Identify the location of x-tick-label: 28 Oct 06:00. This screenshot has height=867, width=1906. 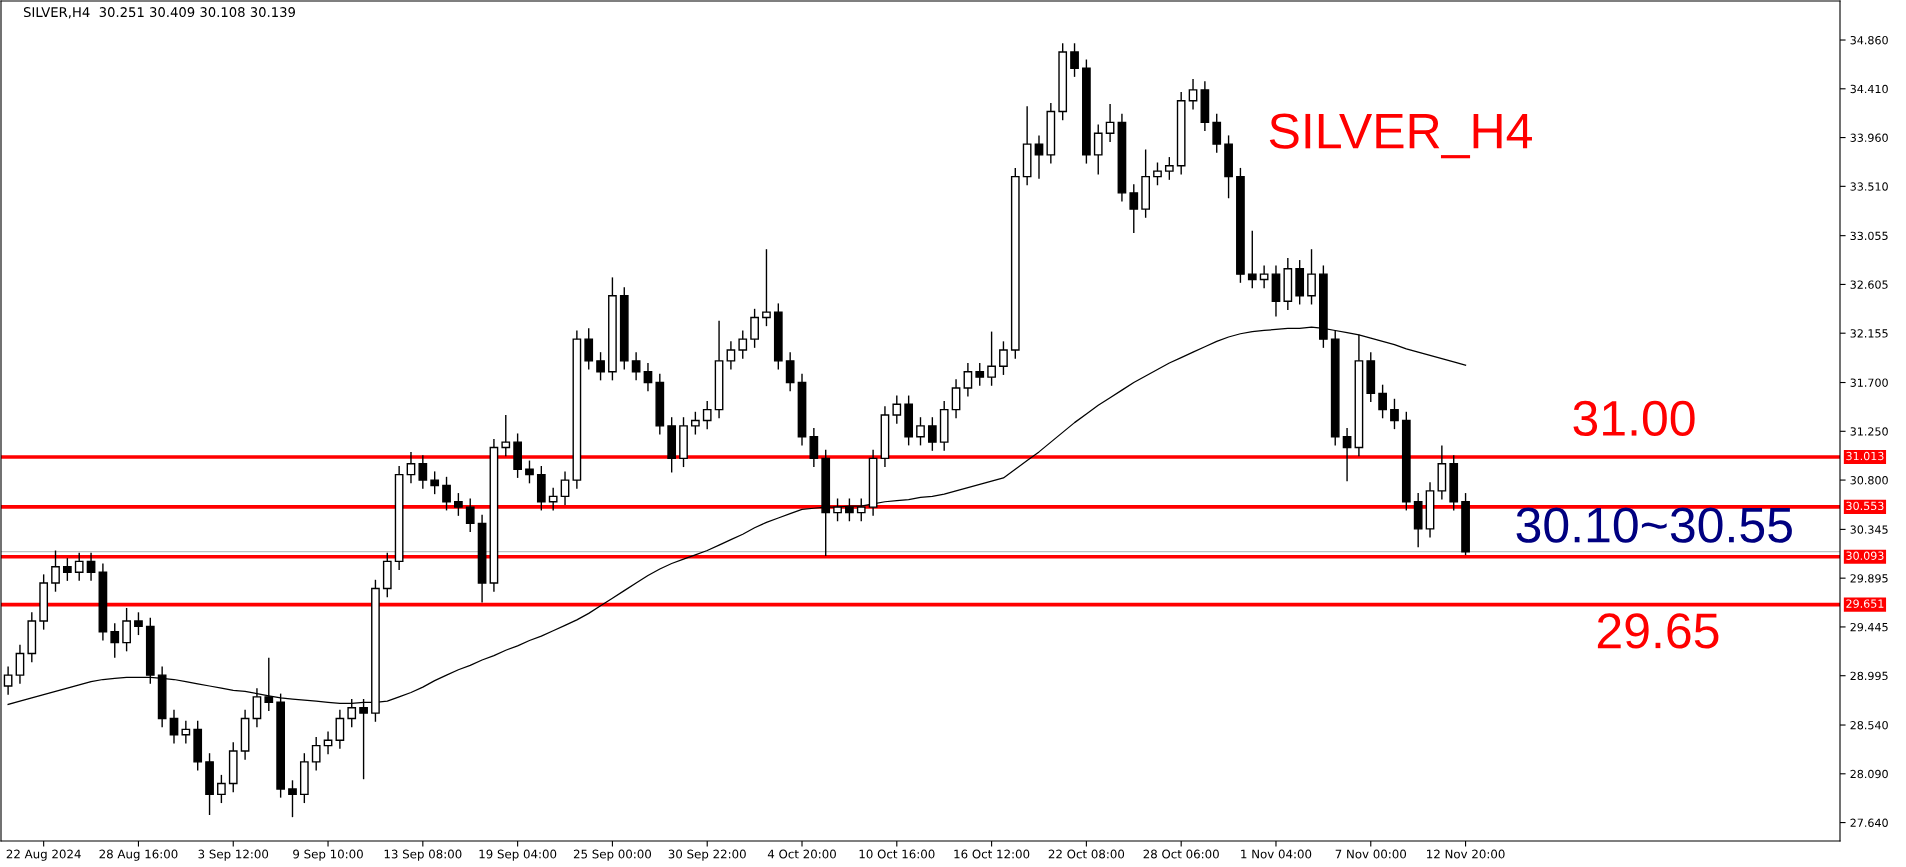
(1181, 854).